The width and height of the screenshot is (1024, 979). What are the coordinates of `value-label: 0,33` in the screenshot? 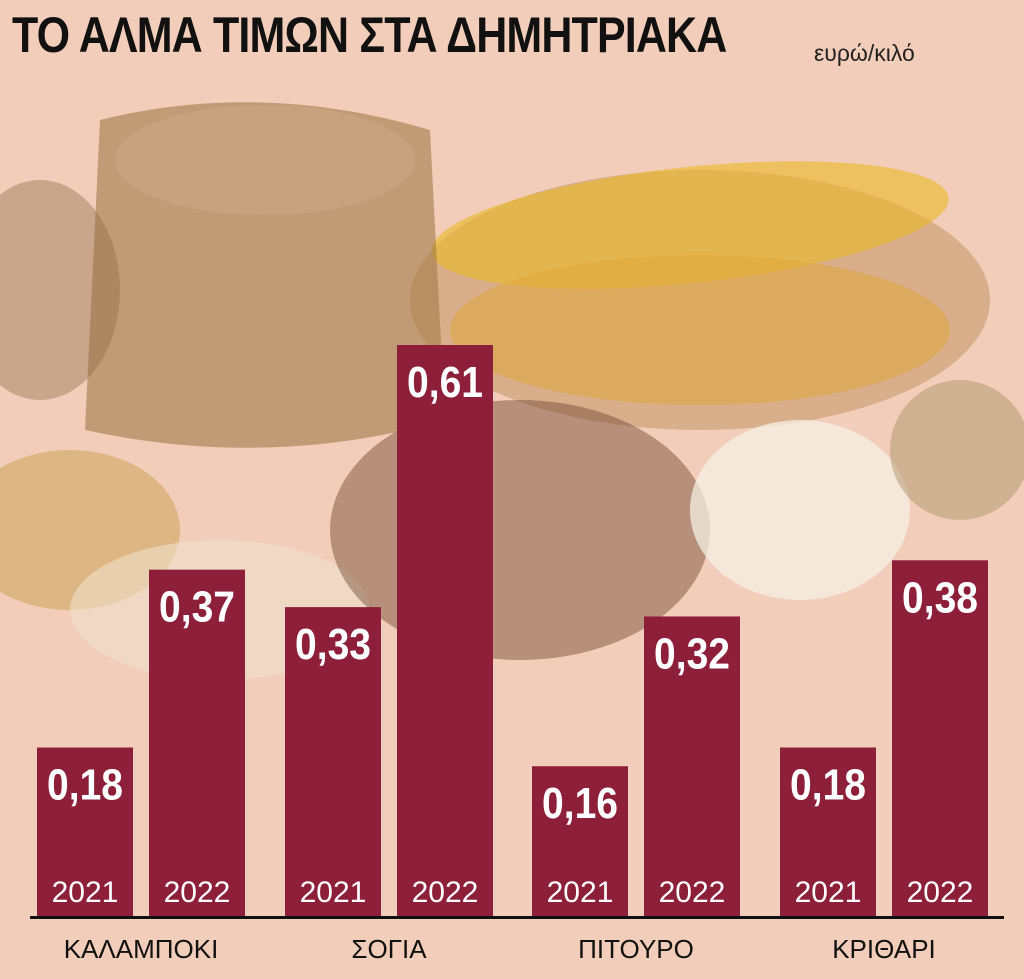 It's located at (333, 644).